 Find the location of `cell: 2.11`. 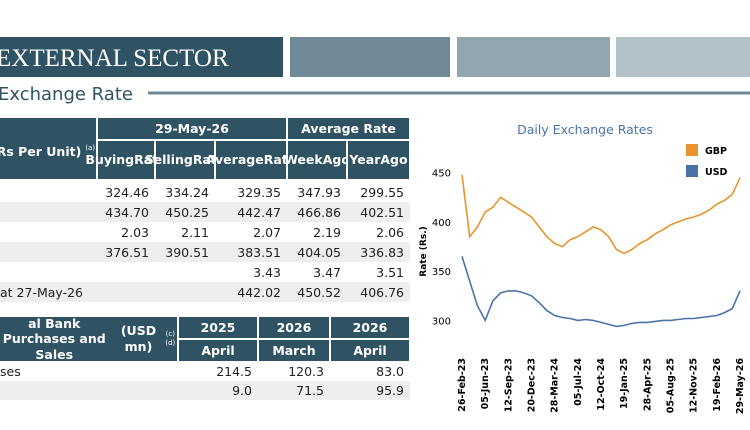

cell: 2.11 is located at coordinates (185, 232).